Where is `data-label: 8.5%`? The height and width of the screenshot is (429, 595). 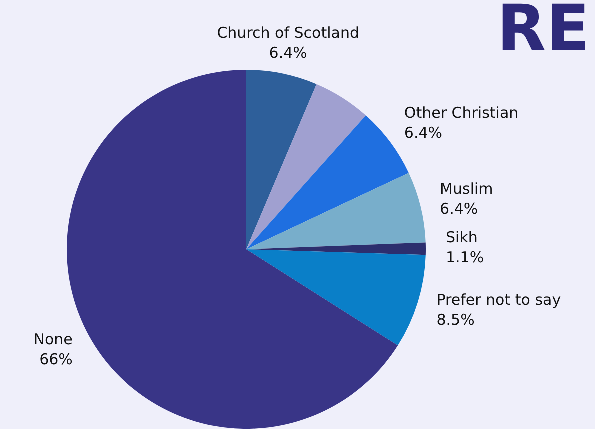 data-label: 8.5% is located at coordinates (455, 319).